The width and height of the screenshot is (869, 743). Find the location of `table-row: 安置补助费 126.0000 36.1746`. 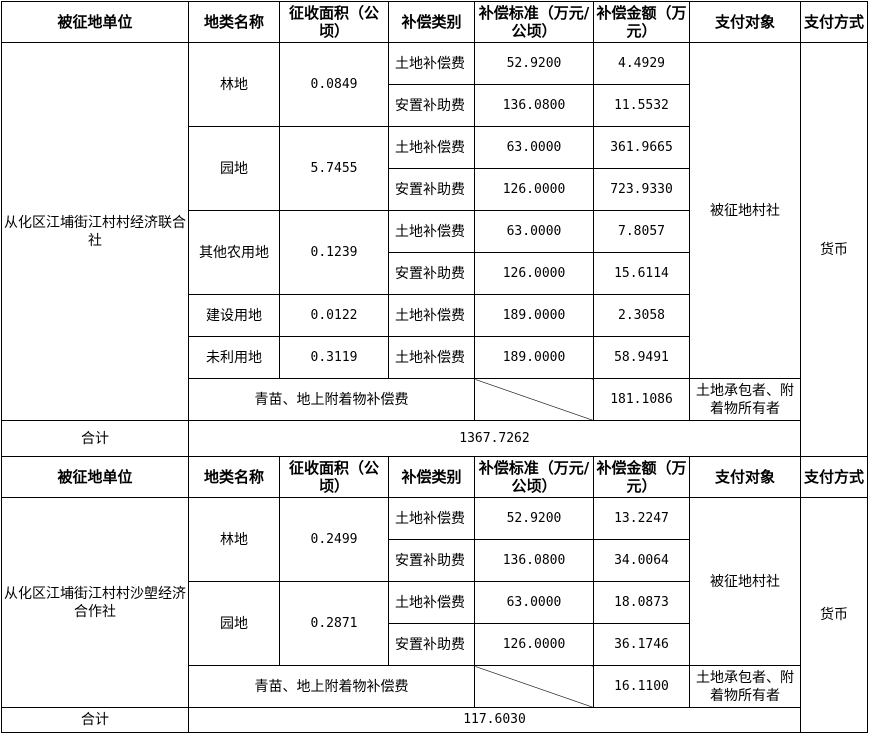

table-row: 安置补助费 126.0000 36.1746 is located at coordinates (435, 644).